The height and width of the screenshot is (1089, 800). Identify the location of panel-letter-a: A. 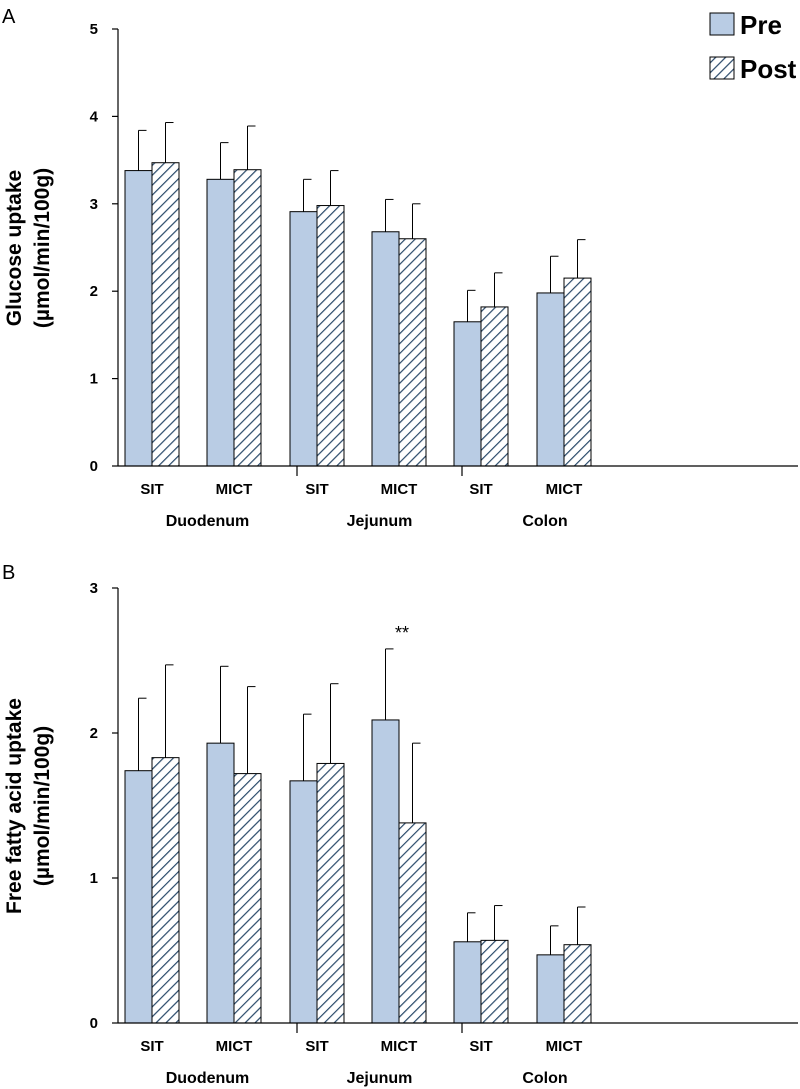
(9, 17).